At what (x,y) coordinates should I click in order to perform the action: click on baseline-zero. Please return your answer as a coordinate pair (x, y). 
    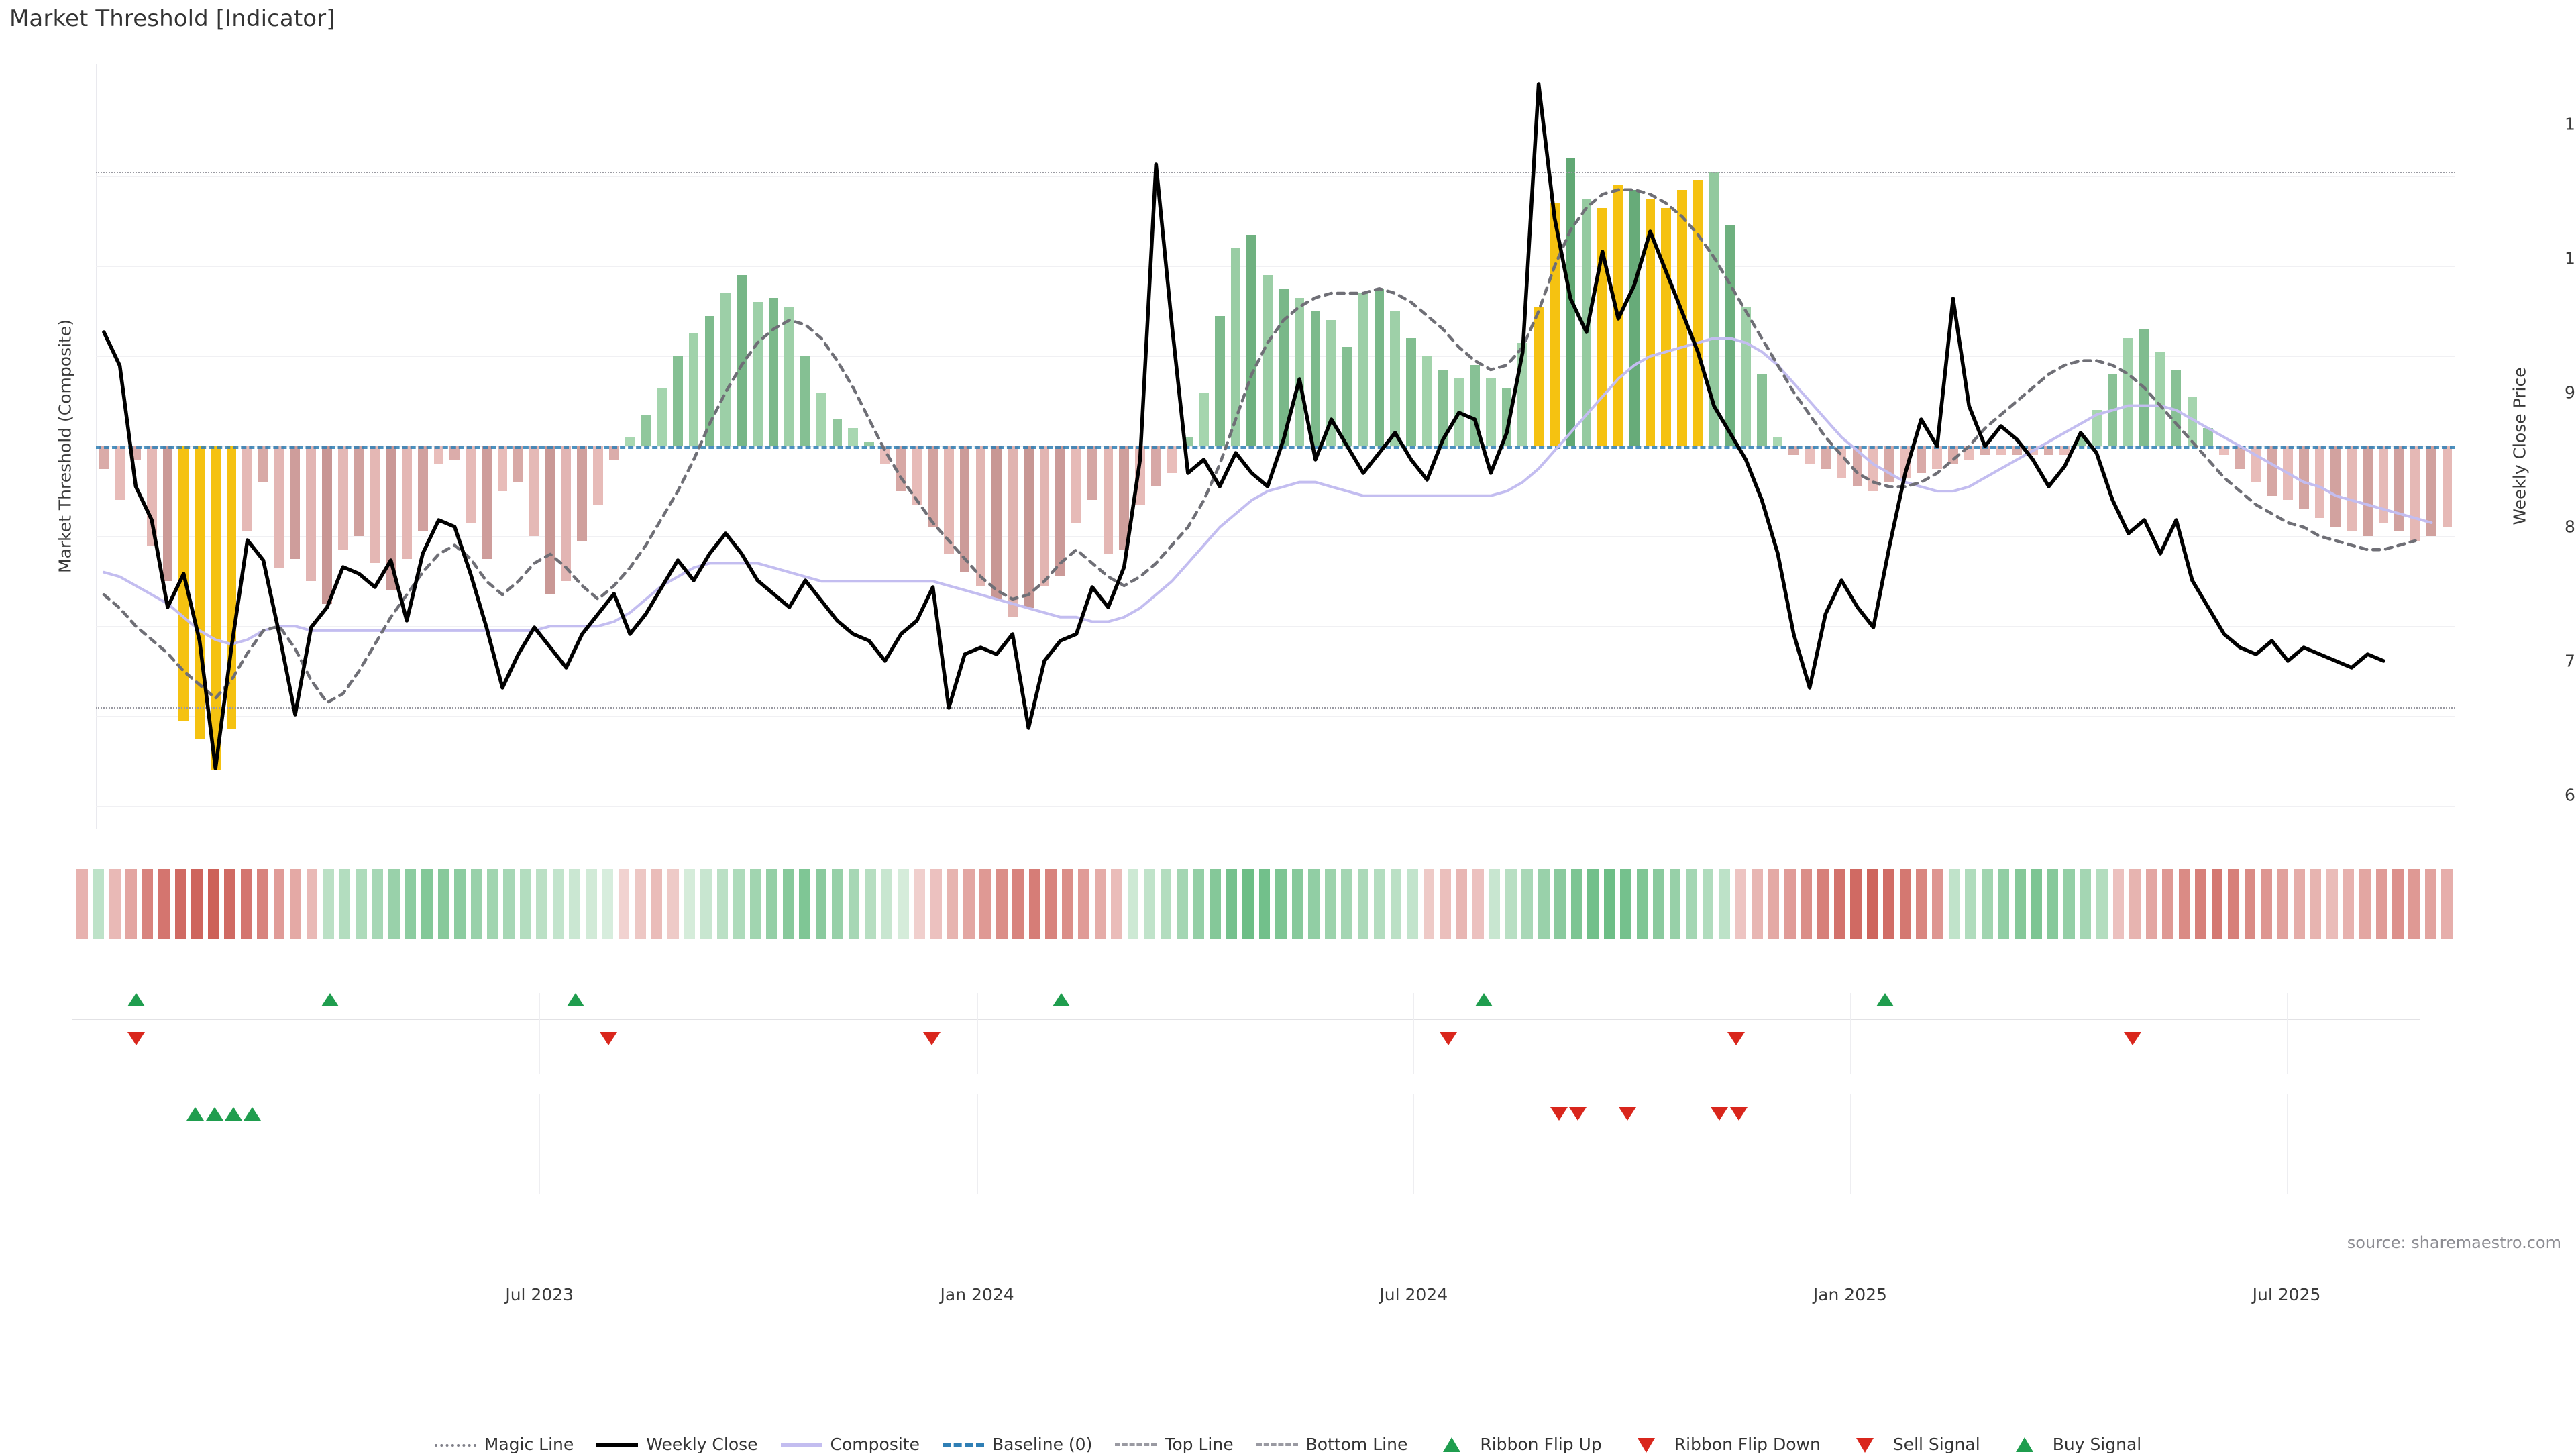
    Looking at the image, I should click on (1275, 448).